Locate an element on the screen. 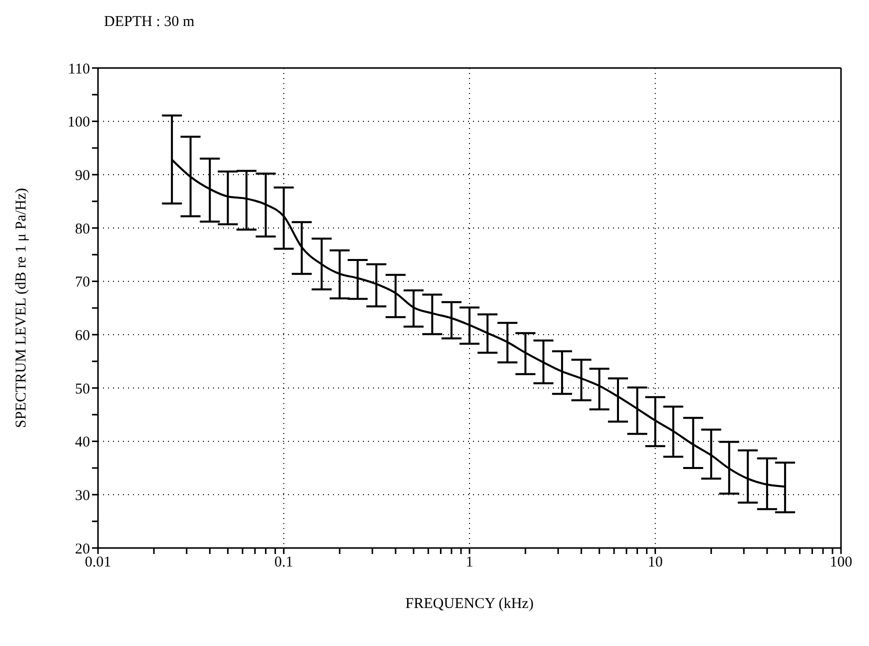 This screenshot has height=646, width=869. y-tick-label: 70 is located at coordinates (82, 282).